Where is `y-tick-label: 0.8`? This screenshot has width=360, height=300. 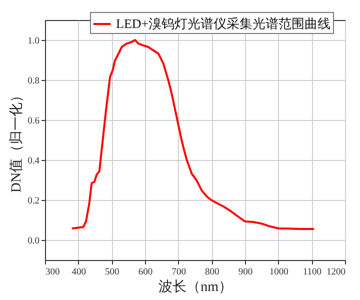 y-tick-label: 0.8 is located at coordinates (34, 81).